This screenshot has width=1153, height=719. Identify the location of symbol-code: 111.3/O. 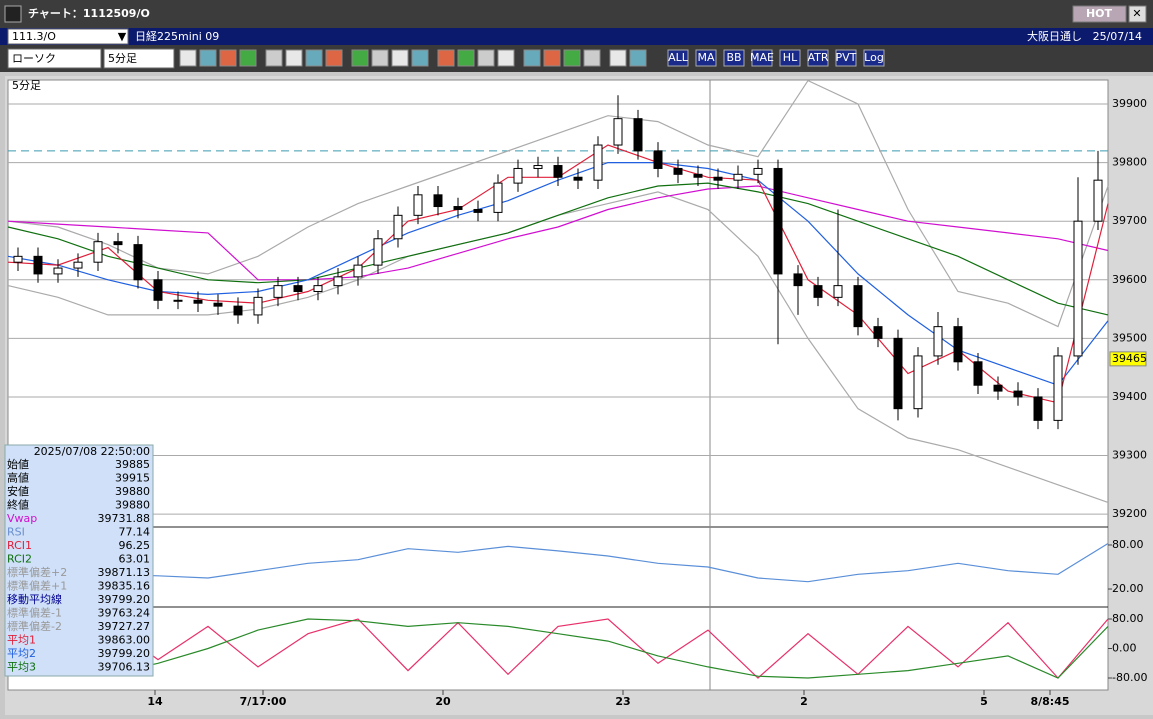
(34, 36).